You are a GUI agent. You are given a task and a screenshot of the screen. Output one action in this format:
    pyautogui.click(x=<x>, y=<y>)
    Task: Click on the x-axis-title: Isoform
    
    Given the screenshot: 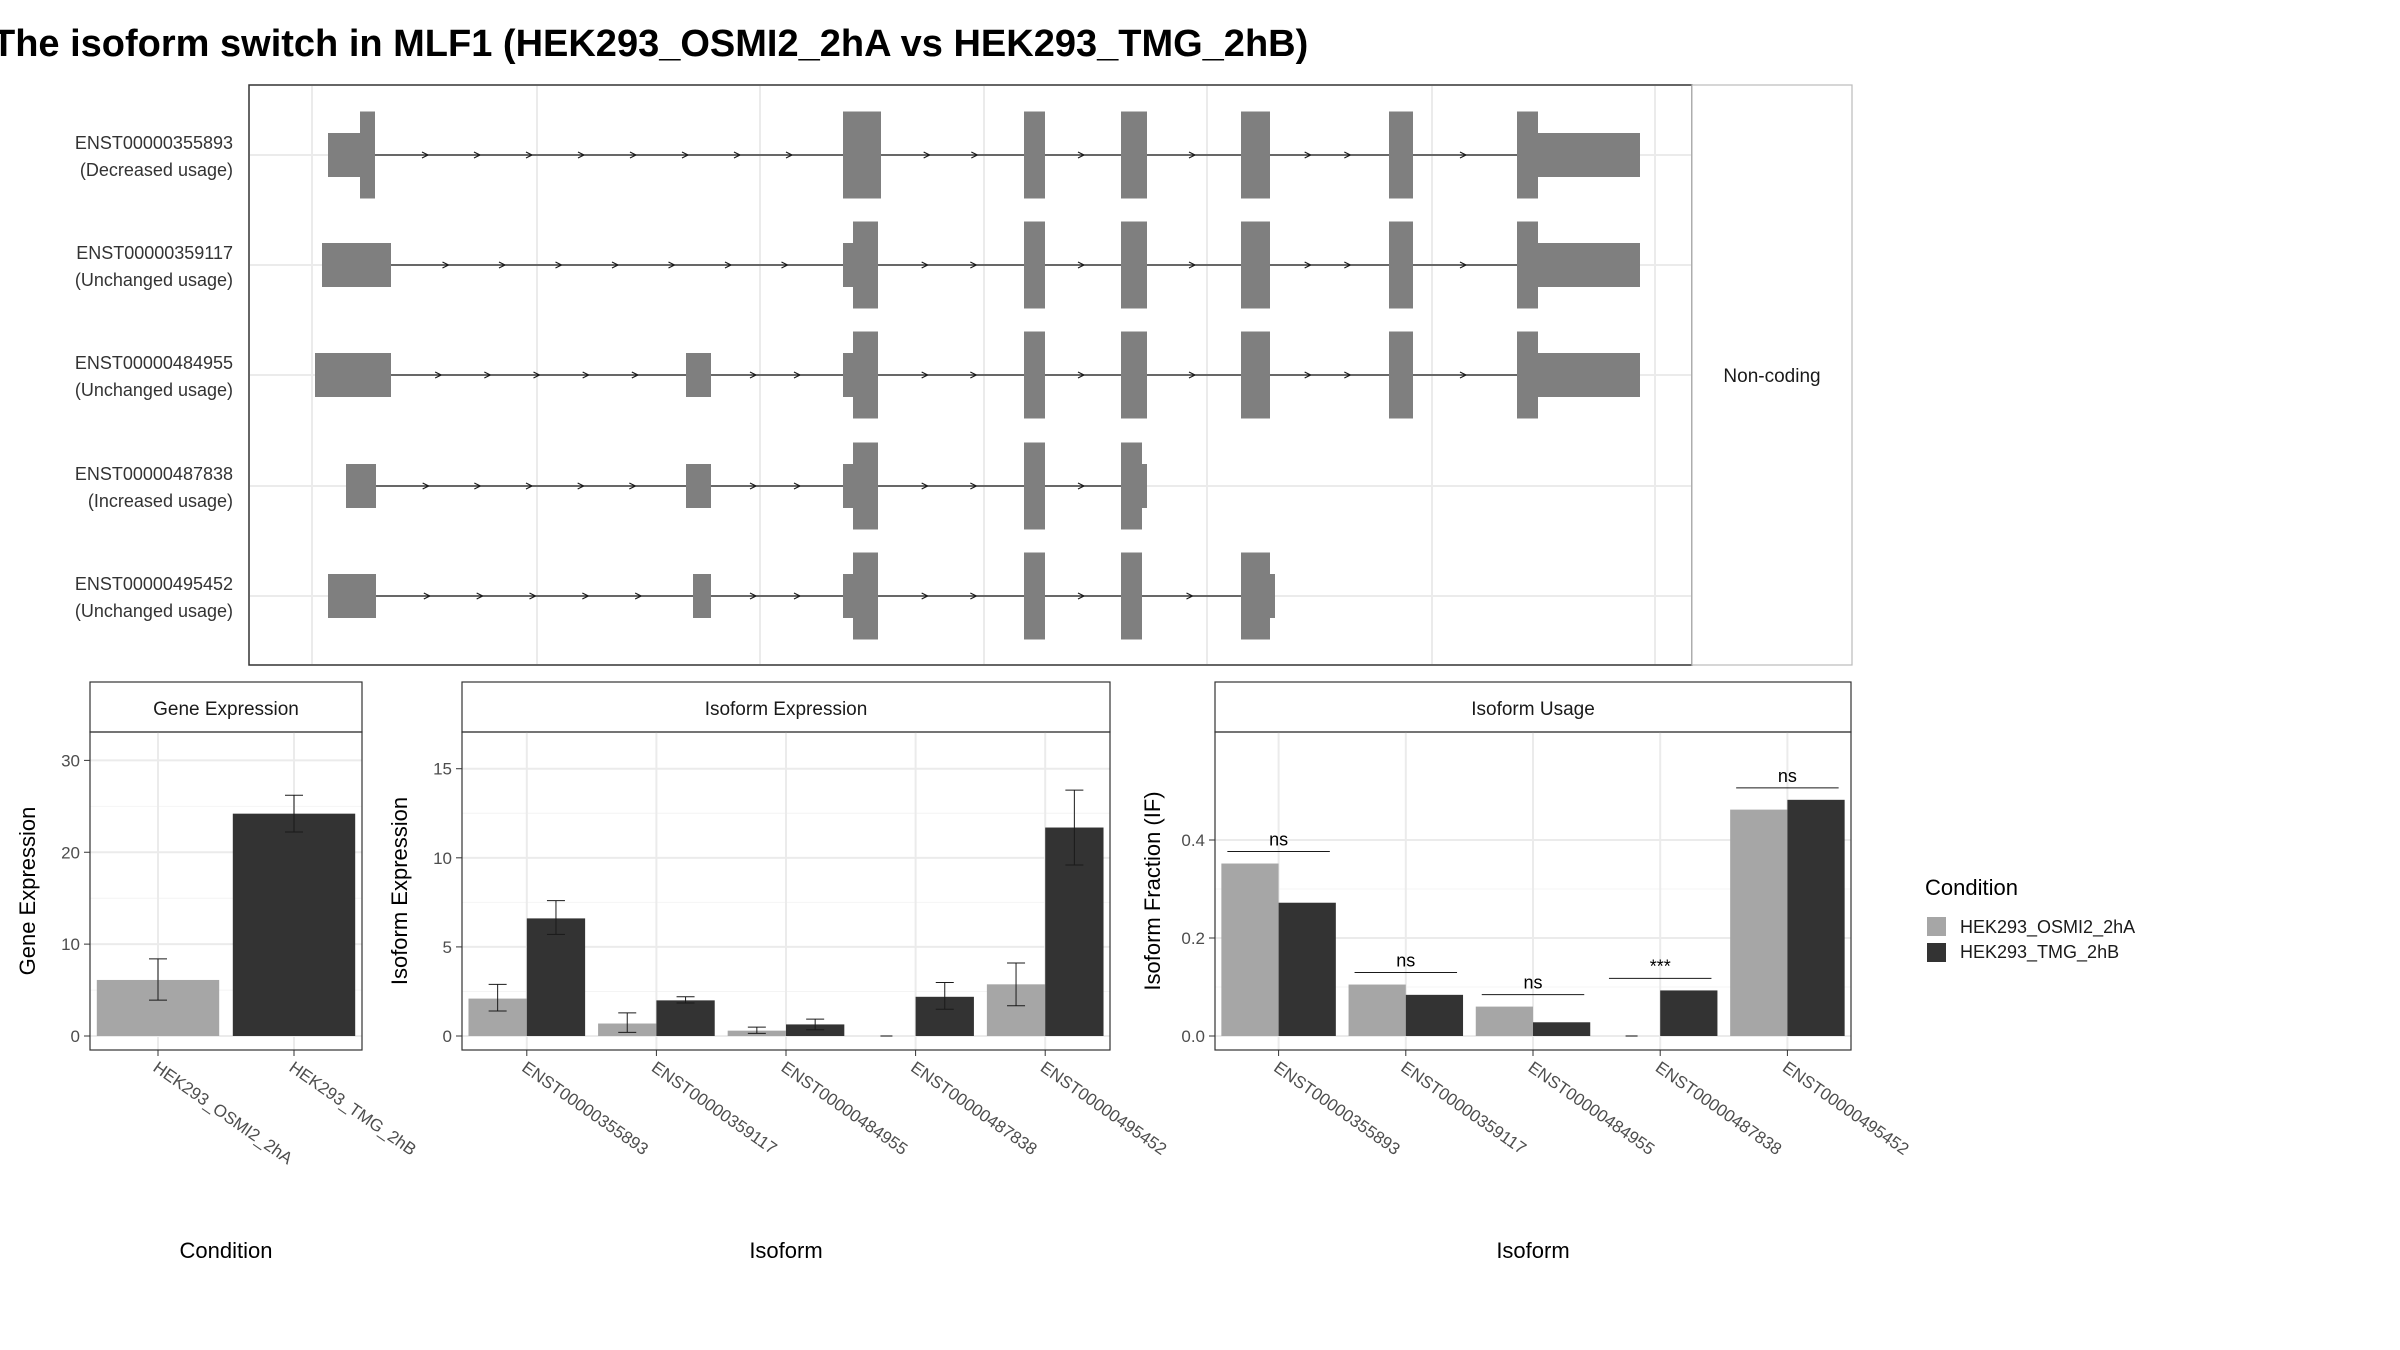 What is the action you would take?
    pyautogui.click(x=1532, y=1250)
    